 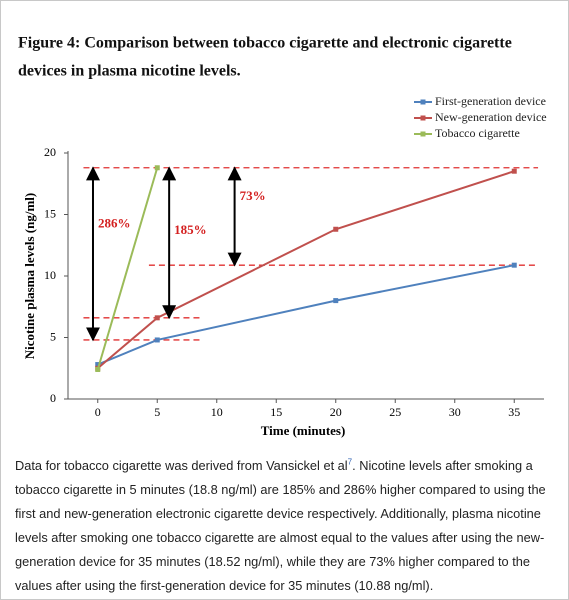 I want to click on x-tick-label: 0, so click(x=98, y=412).